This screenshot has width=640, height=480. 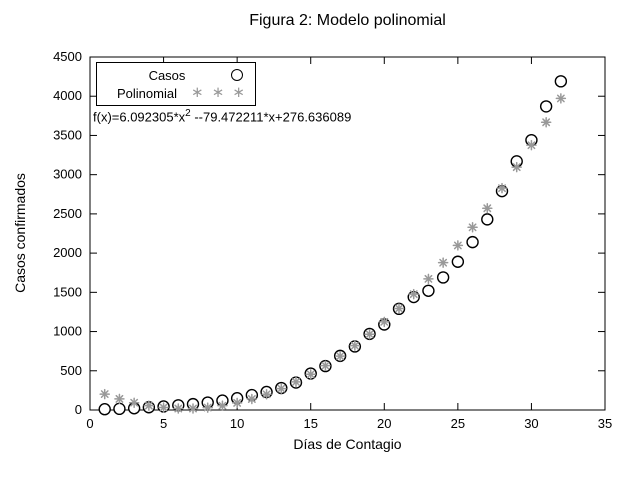 I want to click on legend: Casos Polinomial ∗ ∗ ∗, so click(x=176, y=84).